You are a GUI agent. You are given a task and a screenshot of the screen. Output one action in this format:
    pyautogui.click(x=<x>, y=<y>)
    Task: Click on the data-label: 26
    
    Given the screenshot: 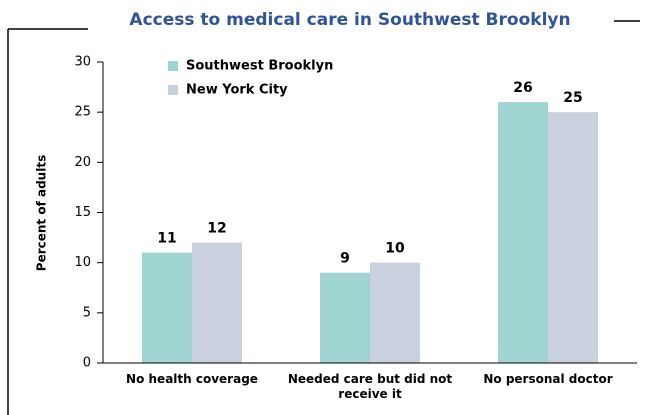 What is the action you would take?
    pyautogui.click(x=522, y=88)
    